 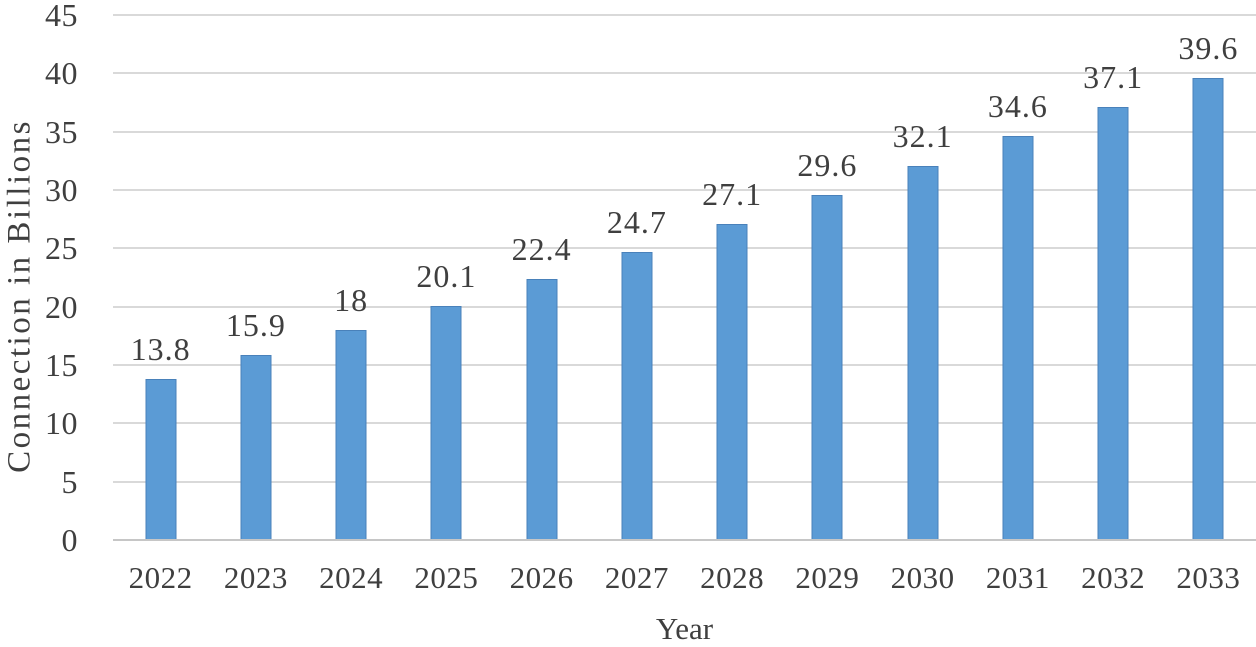 I want to click on bar-slot: 39.6, so click(x=1208, y=277).